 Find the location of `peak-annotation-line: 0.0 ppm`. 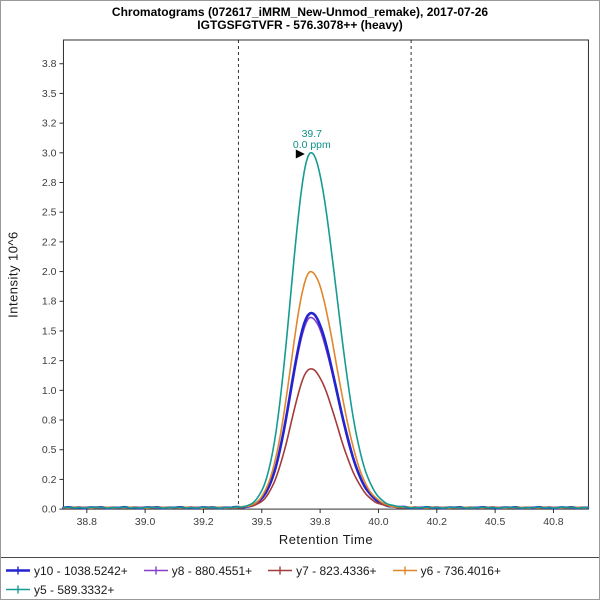

peak-annotation-line: 0.0 ppm is located at coordinates (312, 145).